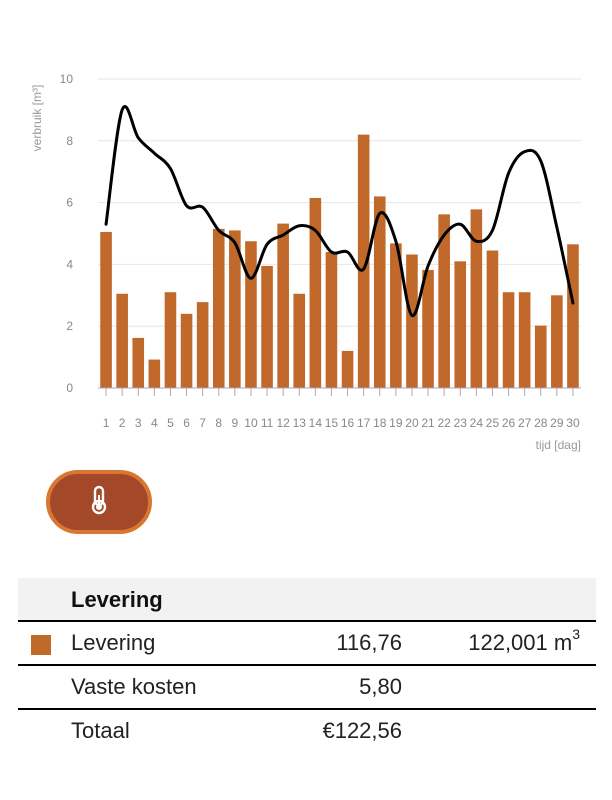 This screenshot has height=800, width=612. What do you see at coordinates (444, 423) in the screenshot?
I see `x-tick-label: 22` at bounding box center [444, 423].